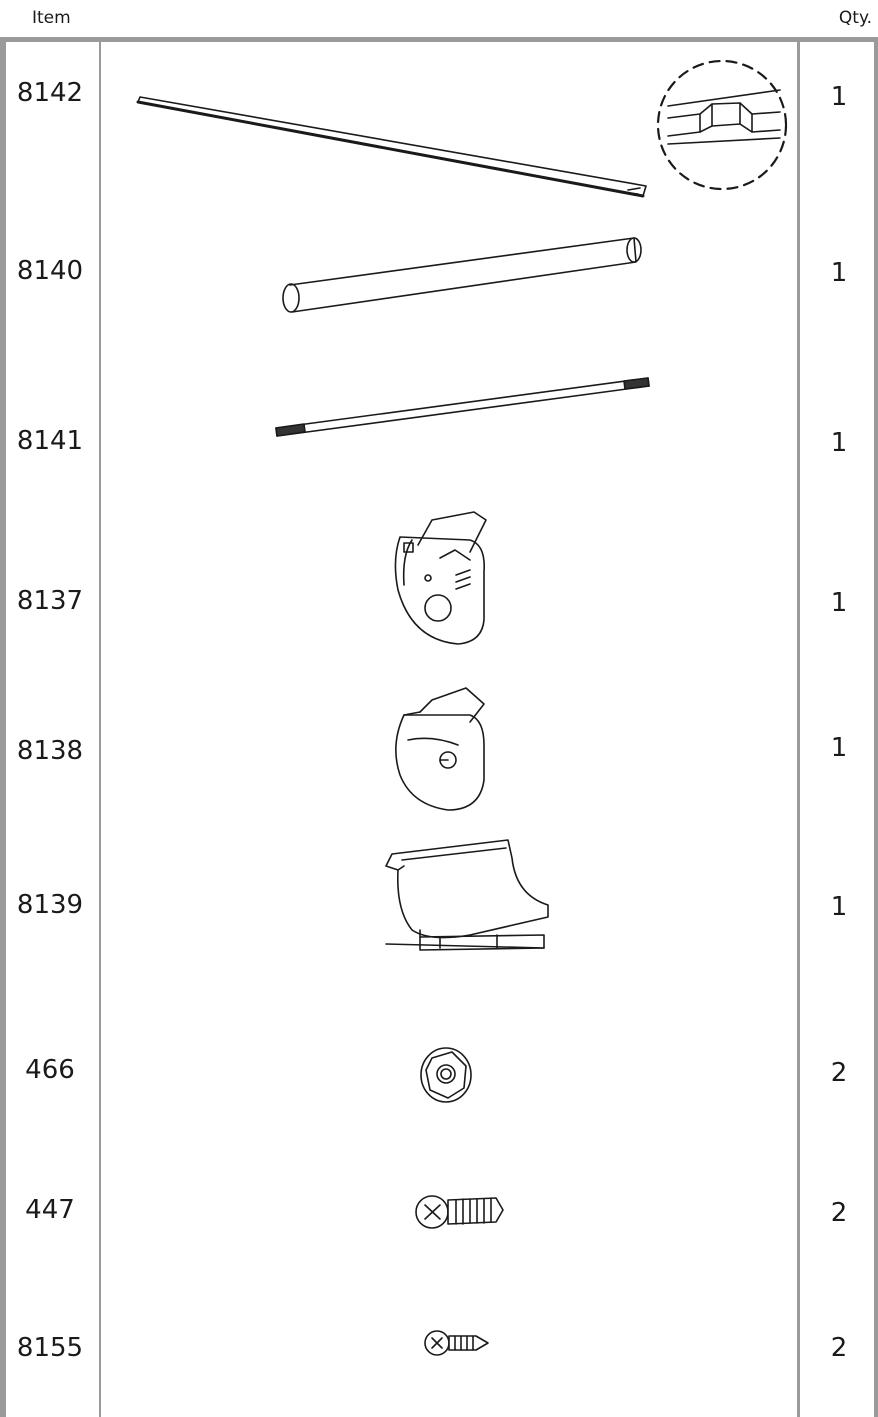  What do you see at coordinates (855, 18) in the screenshot?
I see `qty-column-header: Qty.` at bounding box center [855, 18].